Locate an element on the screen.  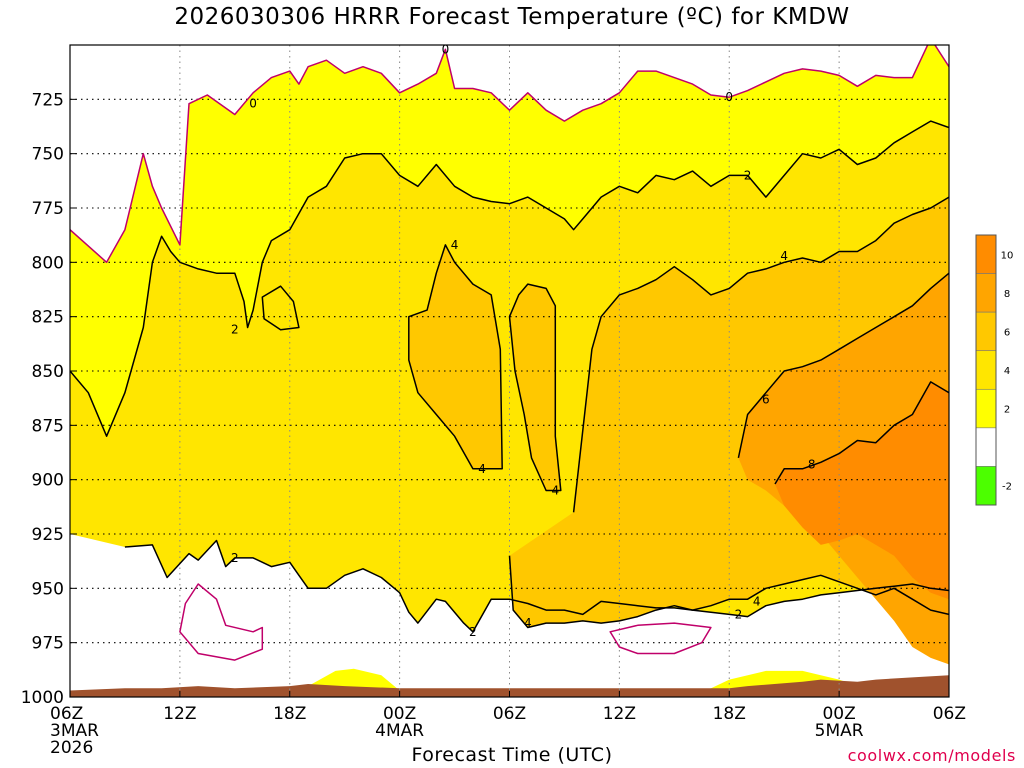
x-tick-sublabel: 2026 is located at coordinates (71, 748).